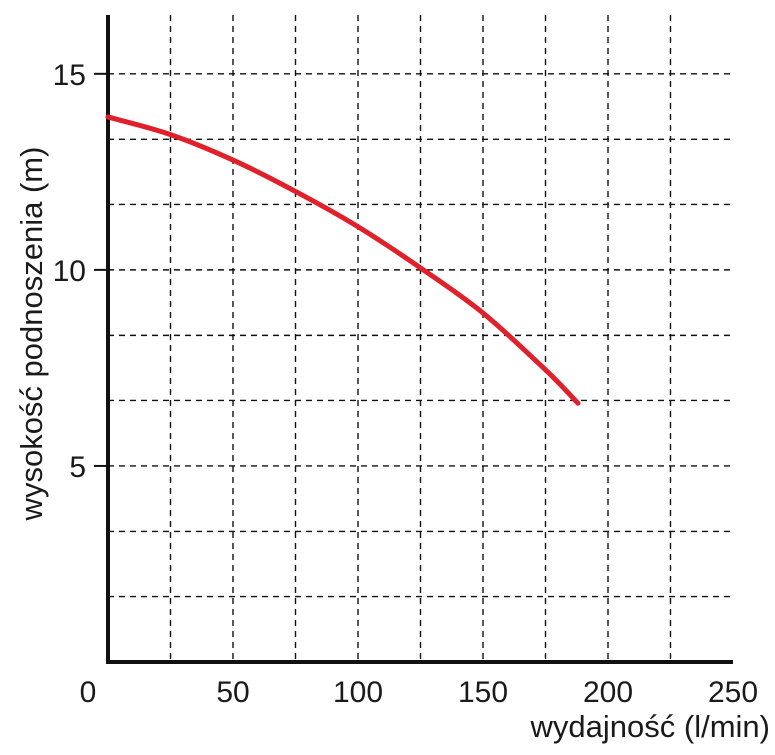 Image resolution: width=775 pixels, height=755 pixels. I want to click on x-tick-label: 0, so click(88, 692).